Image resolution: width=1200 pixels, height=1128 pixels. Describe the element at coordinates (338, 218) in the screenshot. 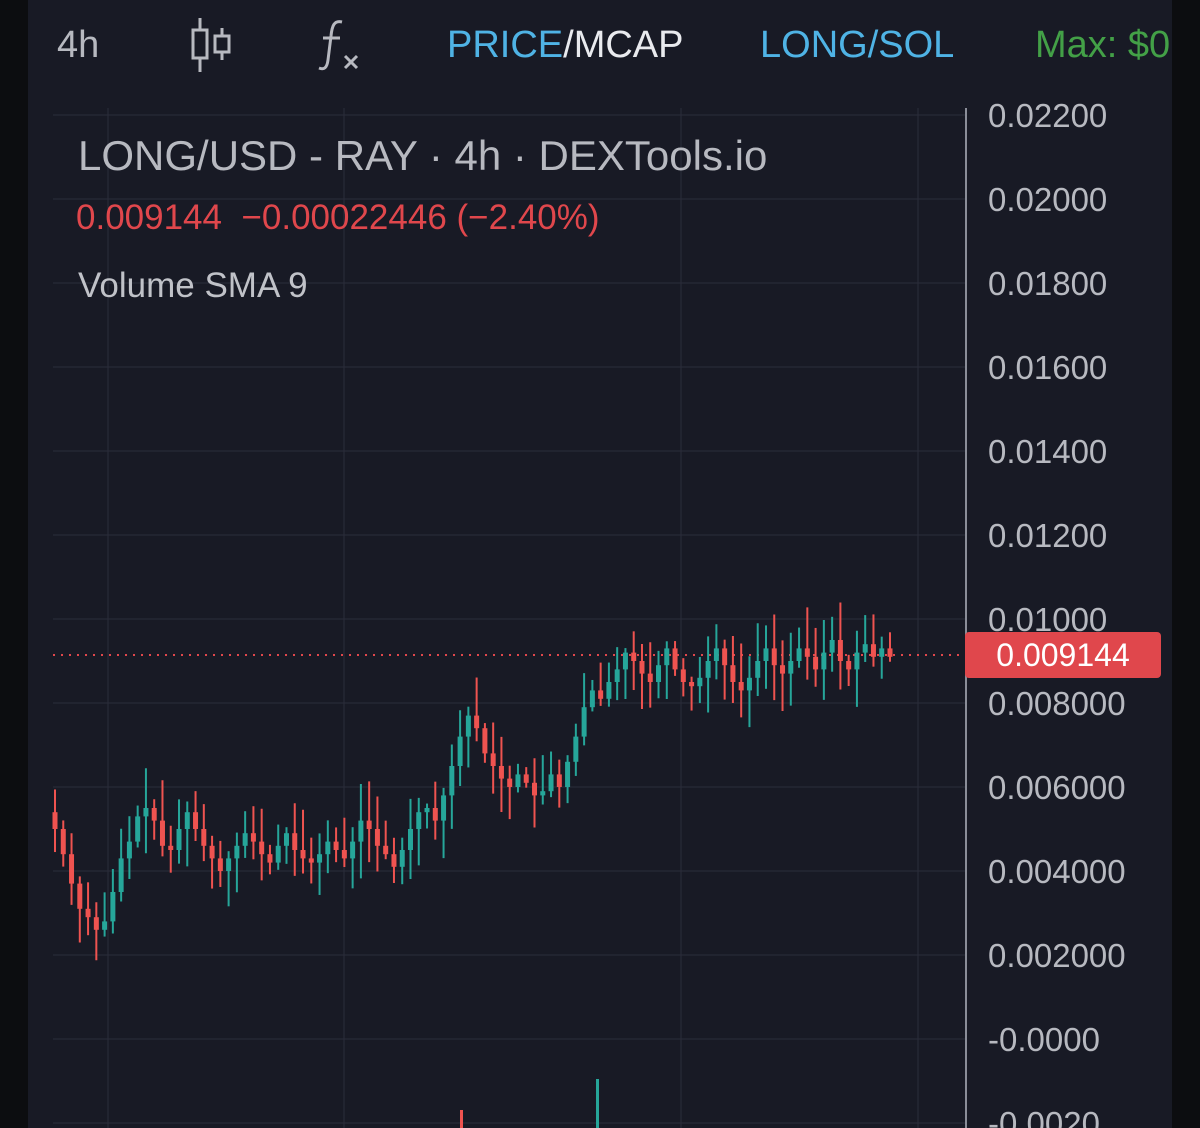

I see `price-change-row: 0.009144 −0.00022446 (−2.40%)` at that location.